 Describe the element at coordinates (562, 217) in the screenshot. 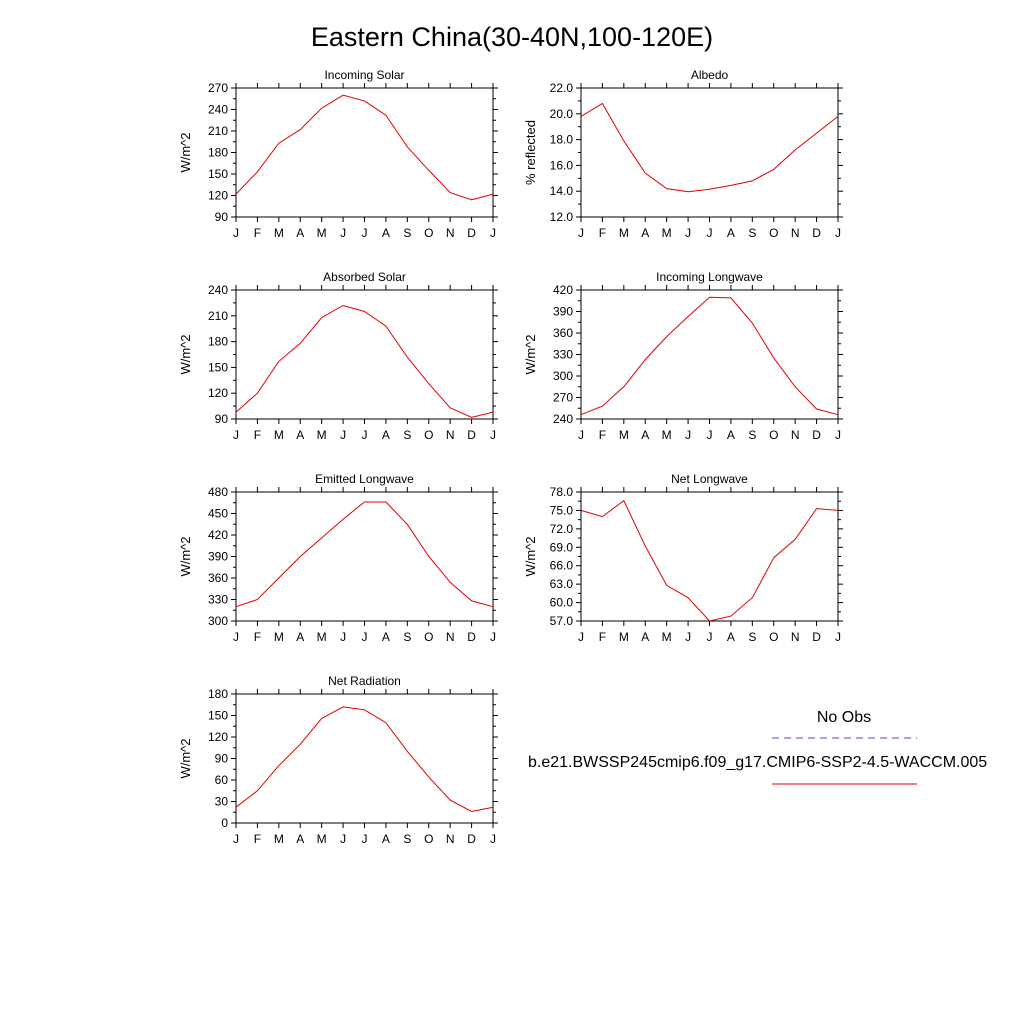

I see `y-tick-label: 12.0` at that location.